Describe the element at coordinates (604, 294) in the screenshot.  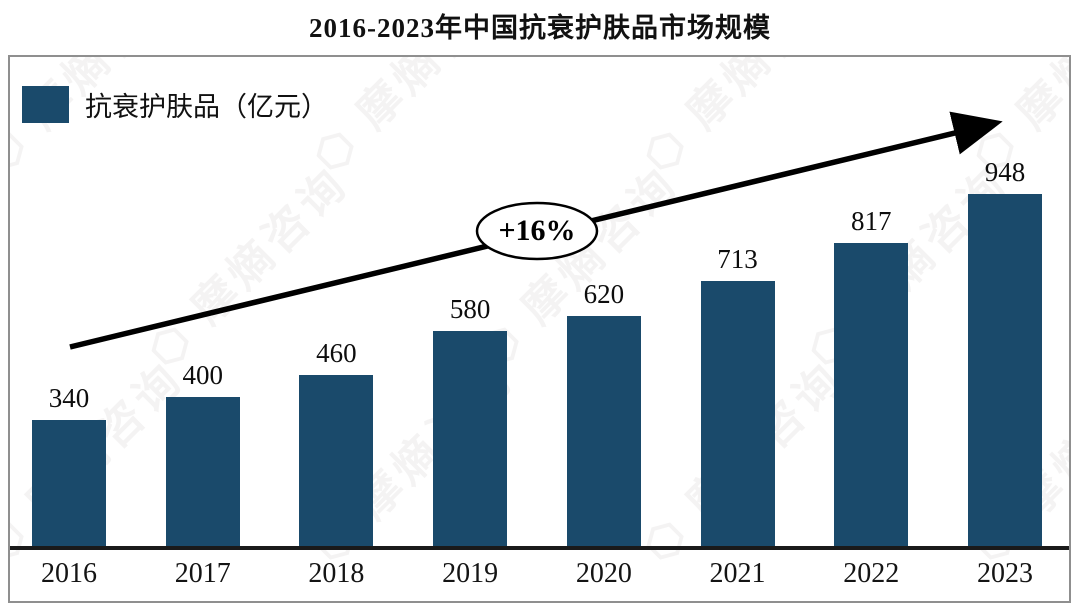
I see `bar-value-label: 620` at that location.